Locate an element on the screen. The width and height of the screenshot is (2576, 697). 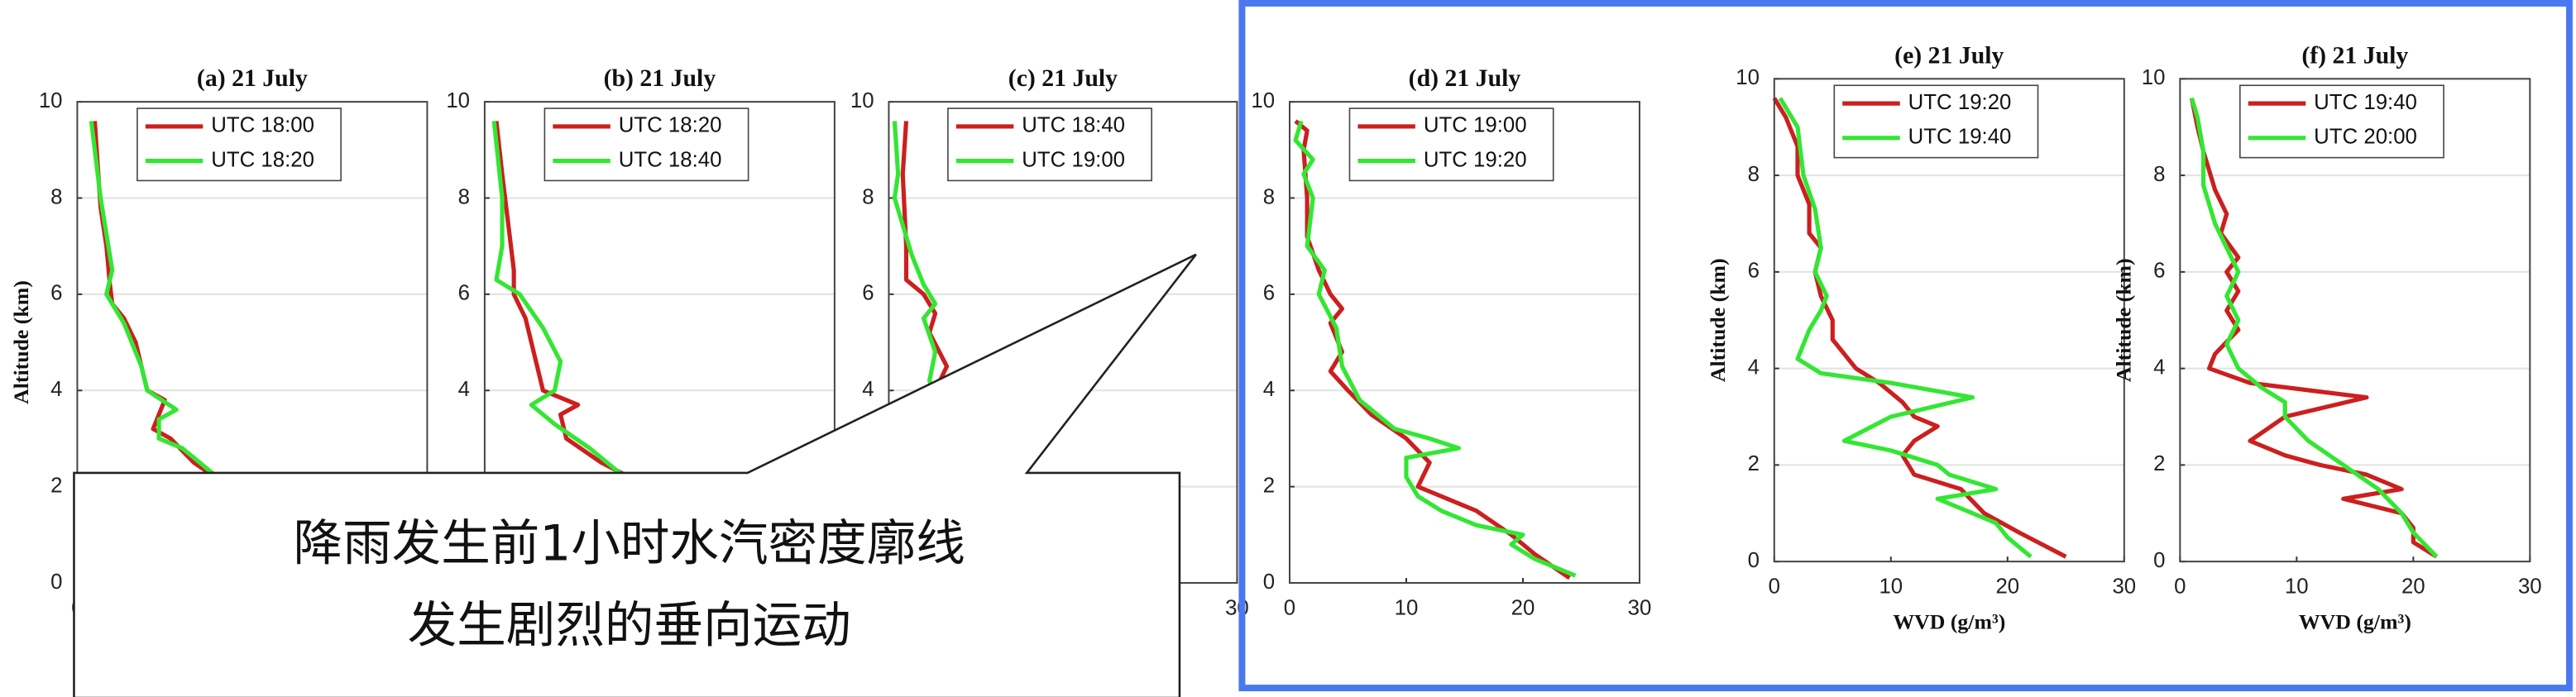
chart-title: (d) 21 July is located at coordinates (1465, 78).